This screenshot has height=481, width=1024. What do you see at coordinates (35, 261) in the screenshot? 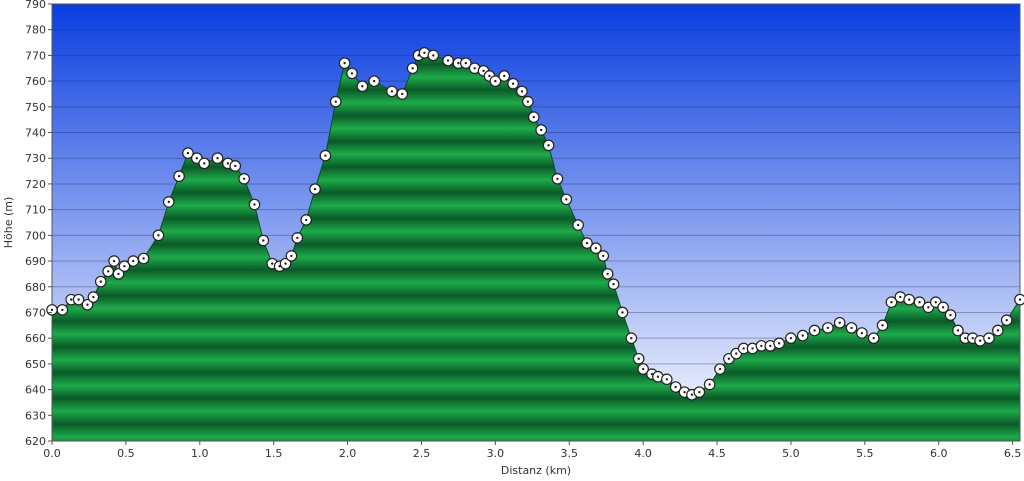
I see `y-tick-label: 690` at bounding box center [35, 261].